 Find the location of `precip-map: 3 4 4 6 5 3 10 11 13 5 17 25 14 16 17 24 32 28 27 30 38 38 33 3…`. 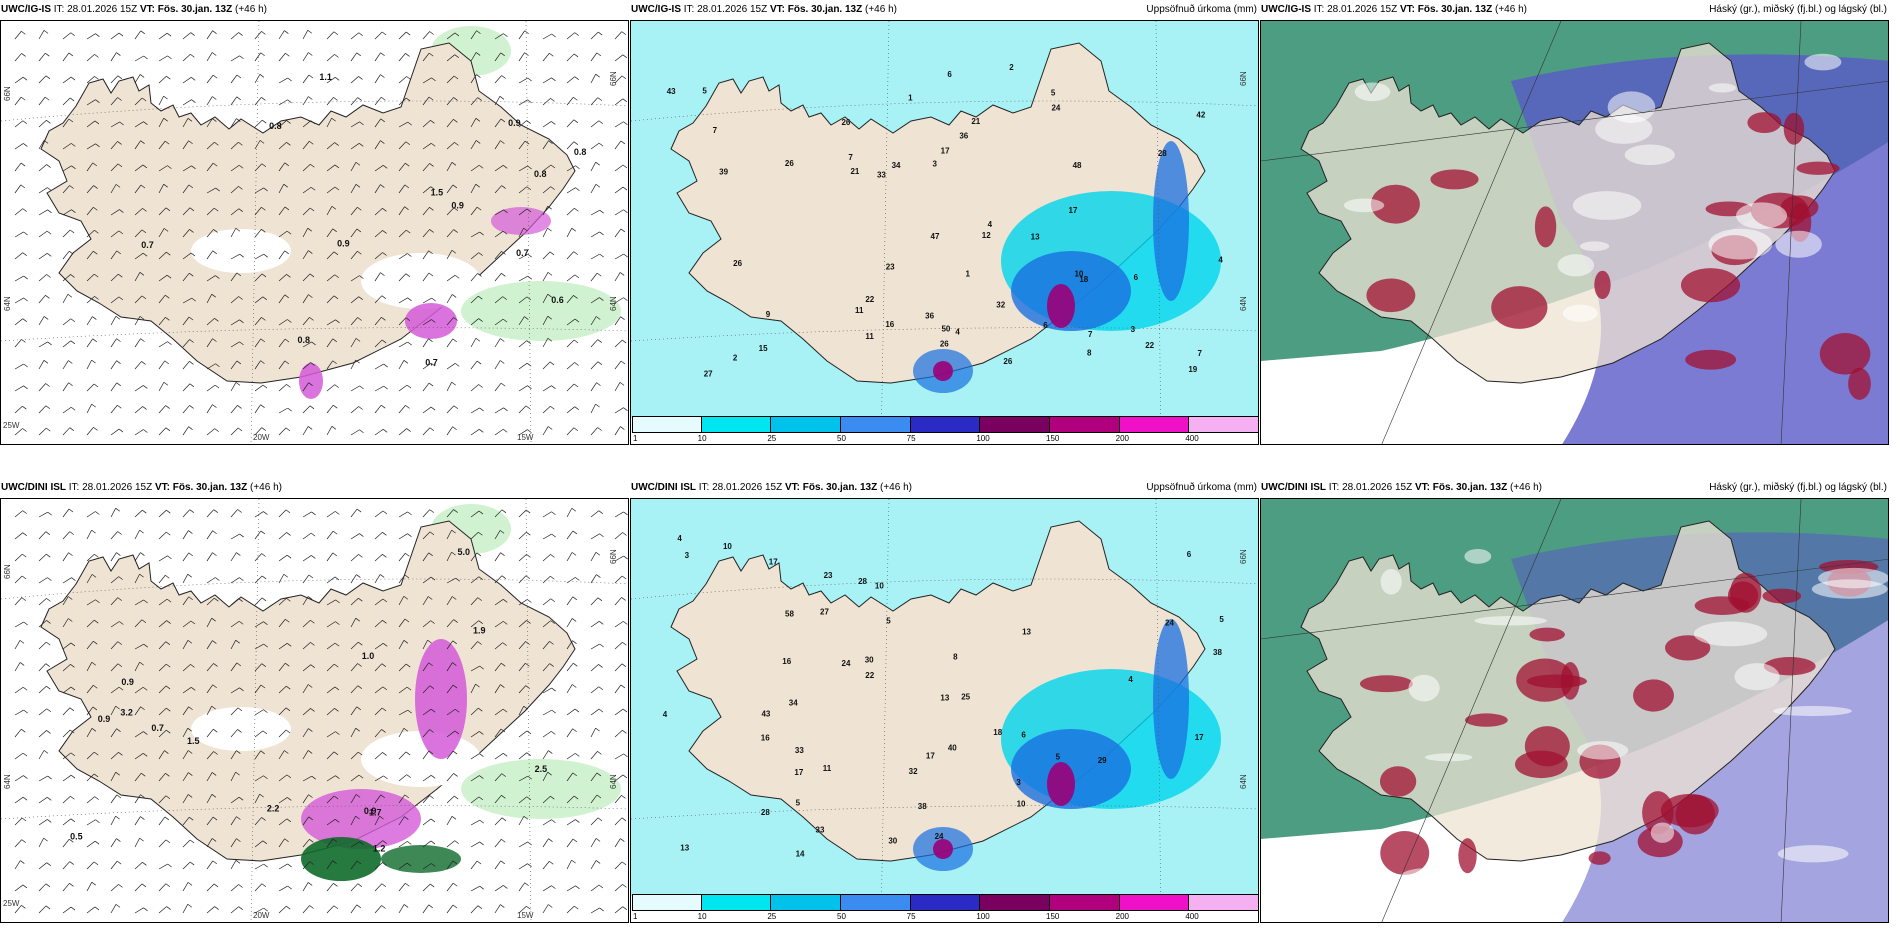

precip-map: 3 4 4 6 5 3 10 11 13 5 17 25 14 16 17 24 32 28 27 30 38 38 33 3… is located at coordinates (944, 710).